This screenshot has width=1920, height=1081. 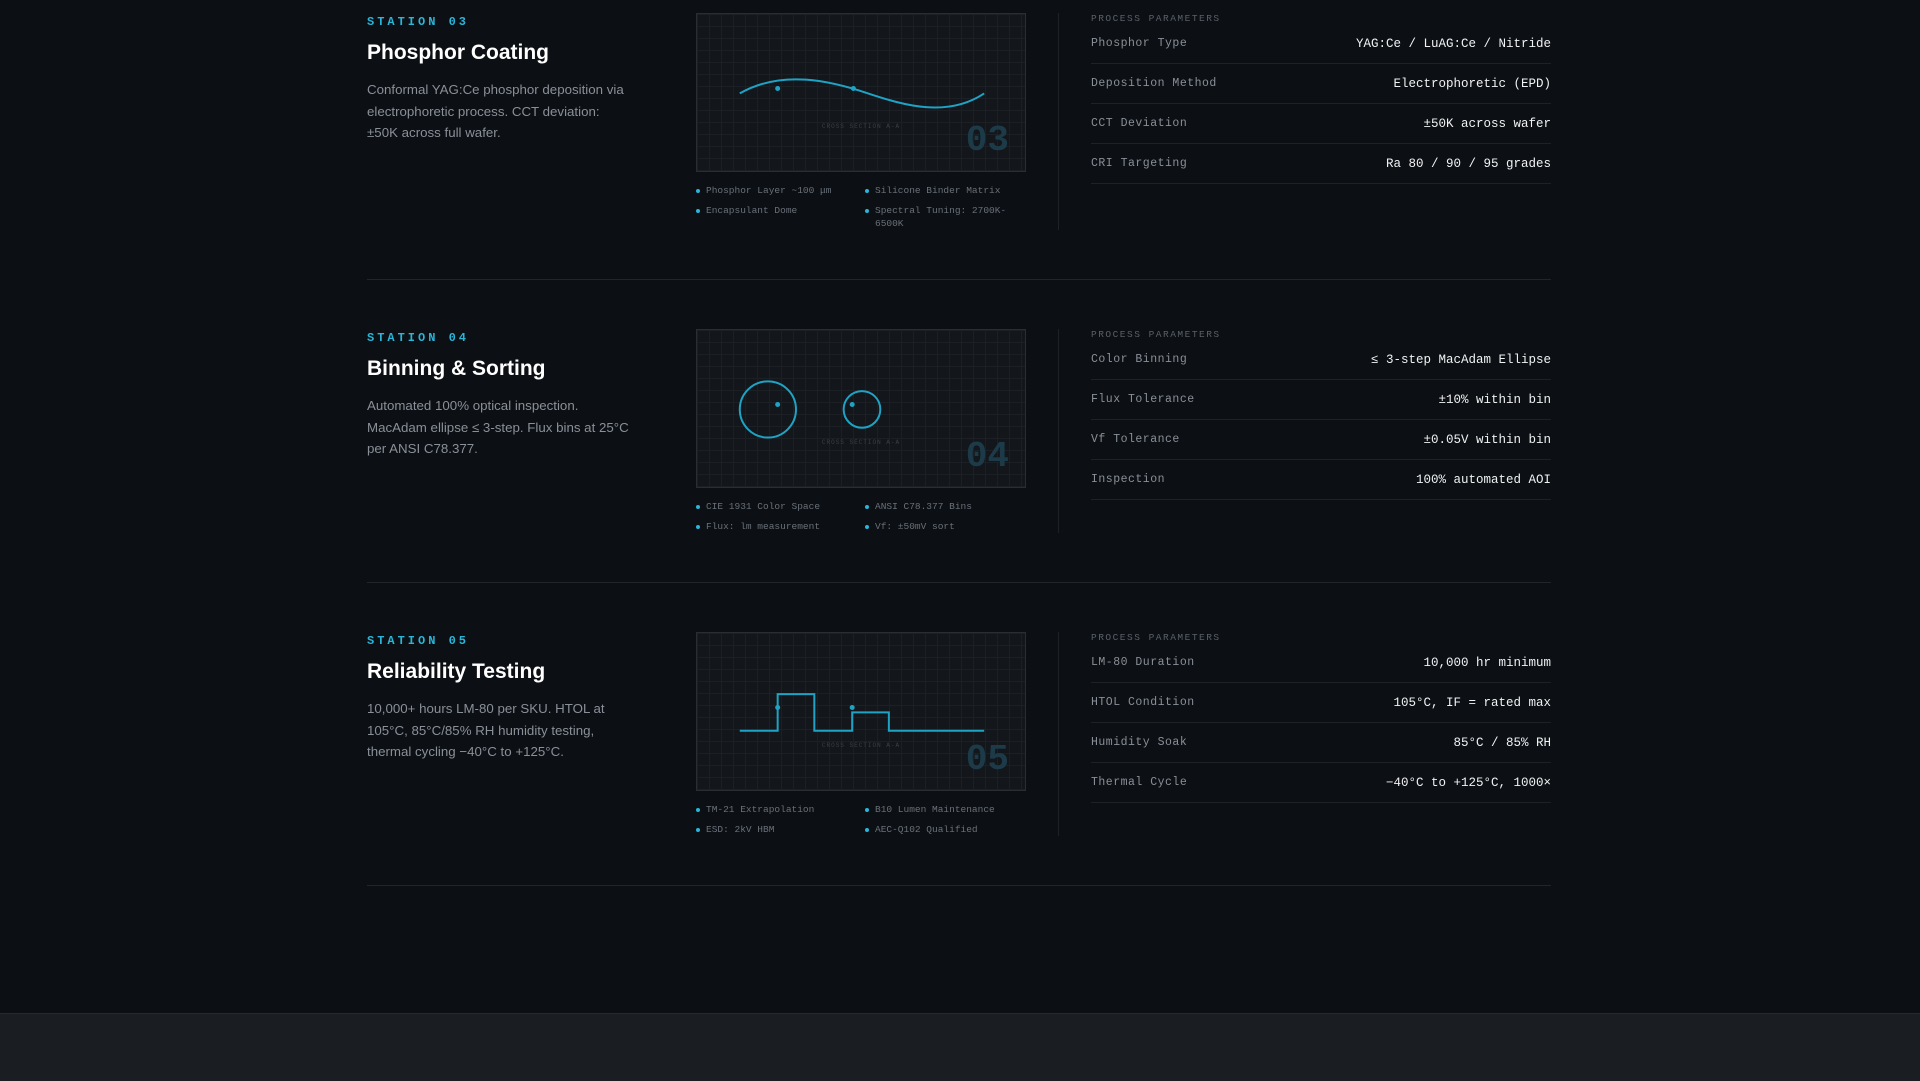 What do you see at coordinates (945, 809) in the screenshot?
I see `bullet: B10 Lumen Maintenance` at bounding box center [945, 809].